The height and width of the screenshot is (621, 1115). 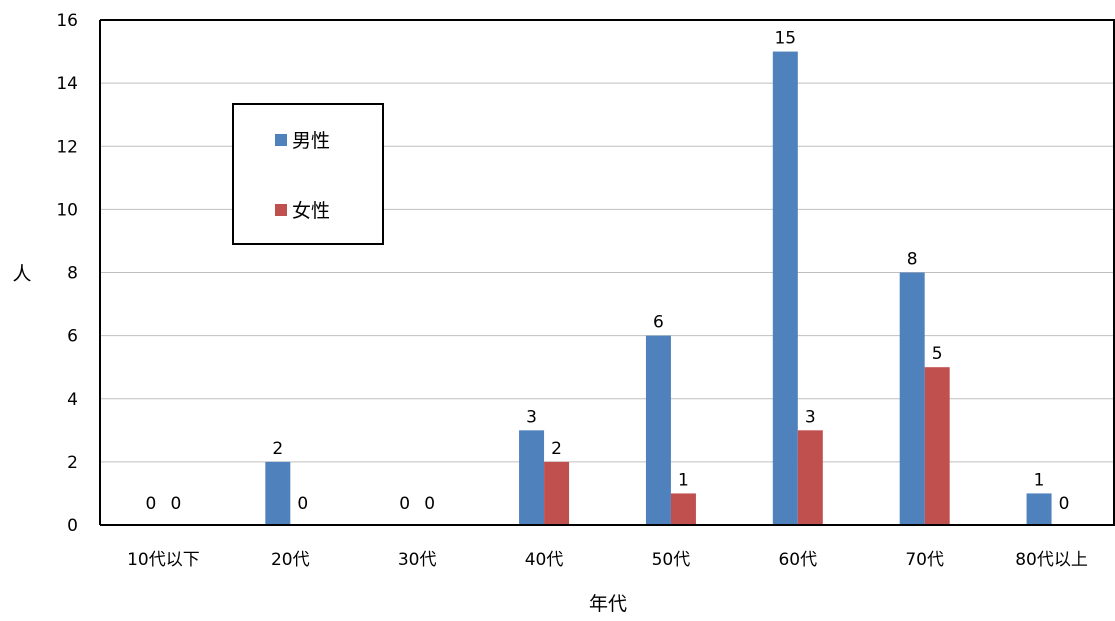 I want to click on x-axis-title: 年代, so click(x=608, y=604).